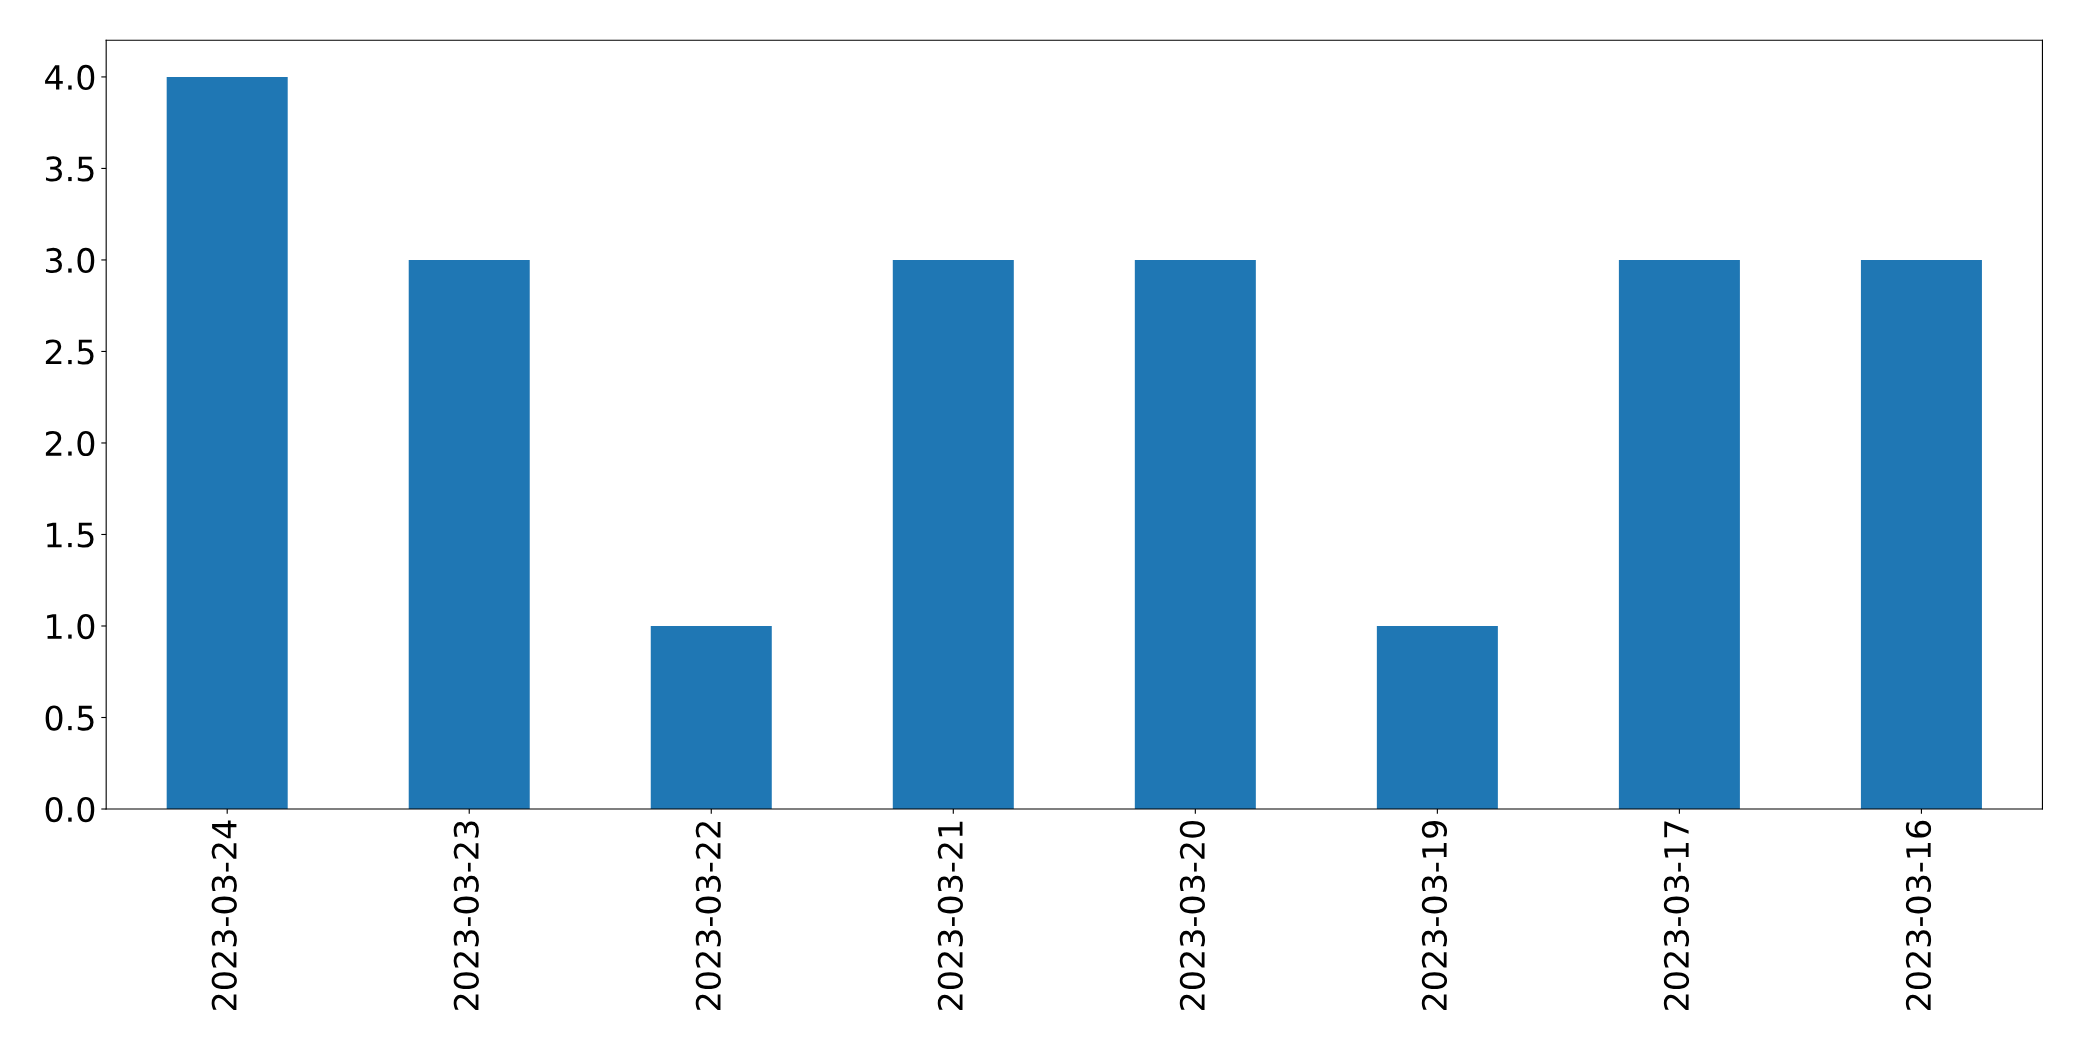  I want to click on x-tick-label: 2023-03-19, so click(1434, 916).